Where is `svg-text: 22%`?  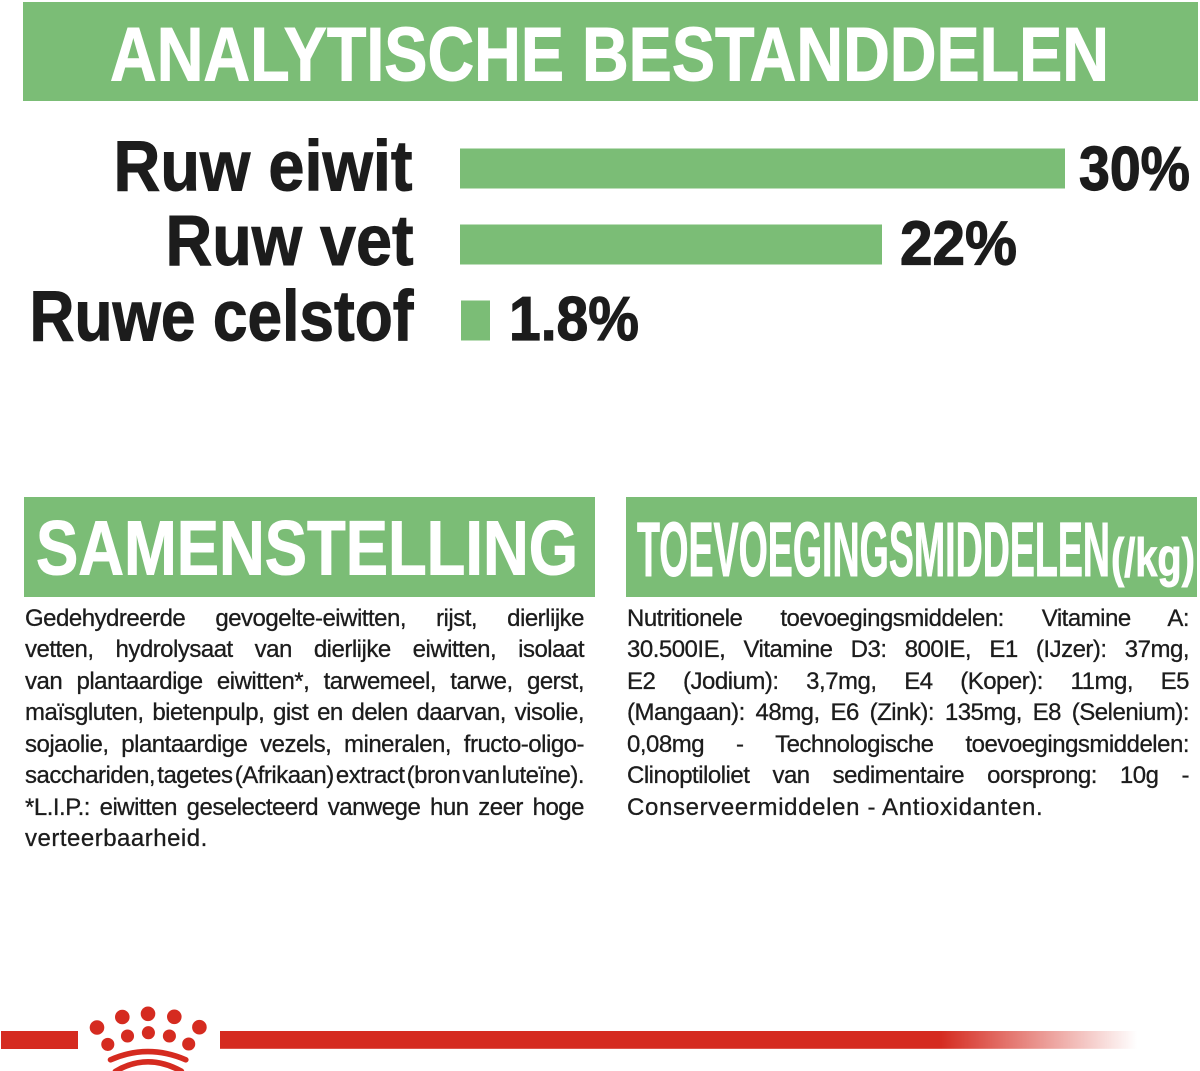 svg-text: 22% is located at coordinates (958, 244).